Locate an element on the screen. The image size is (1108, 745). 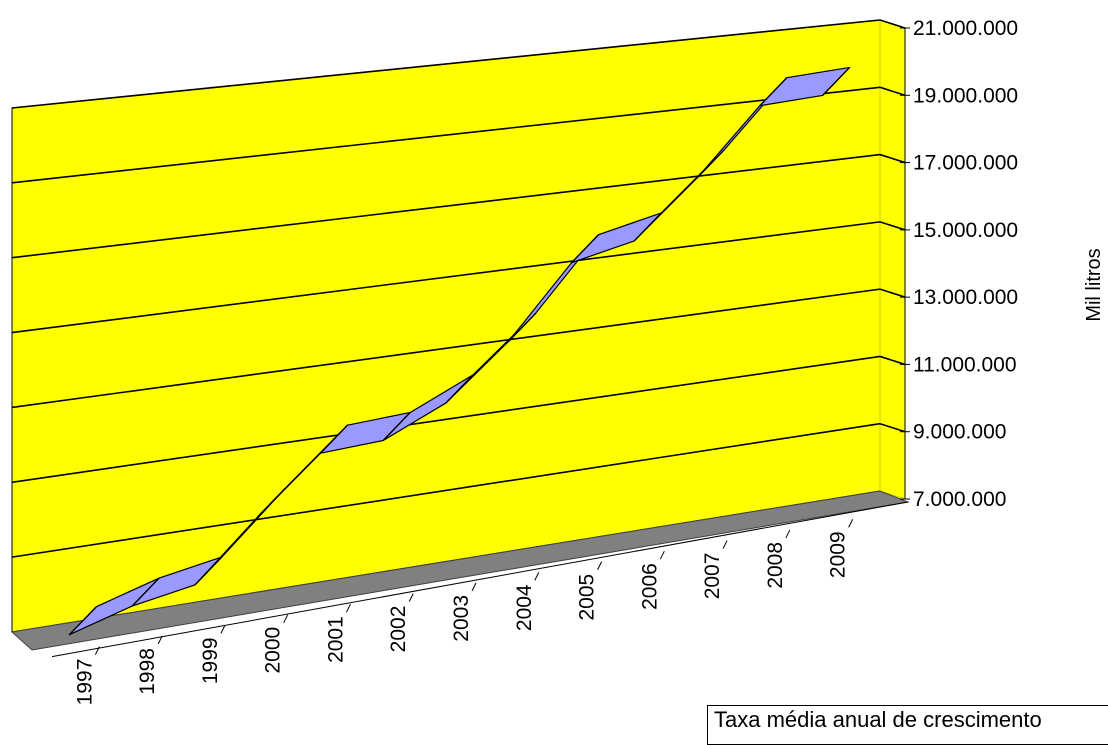
y-tick-label: 15.000.000 is located at coordinates (965, 230).